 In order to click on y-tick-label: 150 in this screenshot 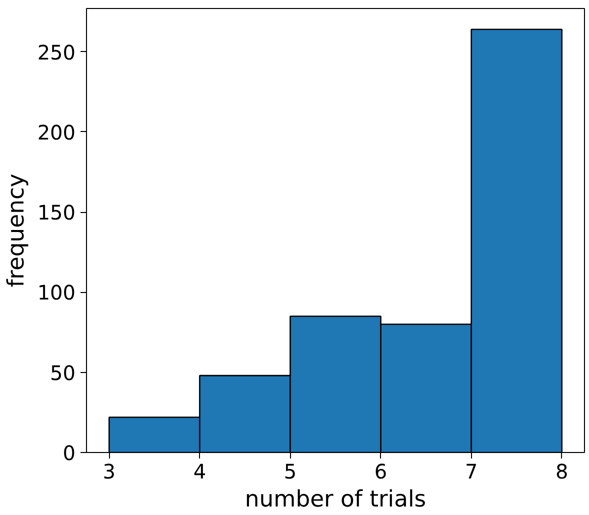, I will do `click(56, 212)`.